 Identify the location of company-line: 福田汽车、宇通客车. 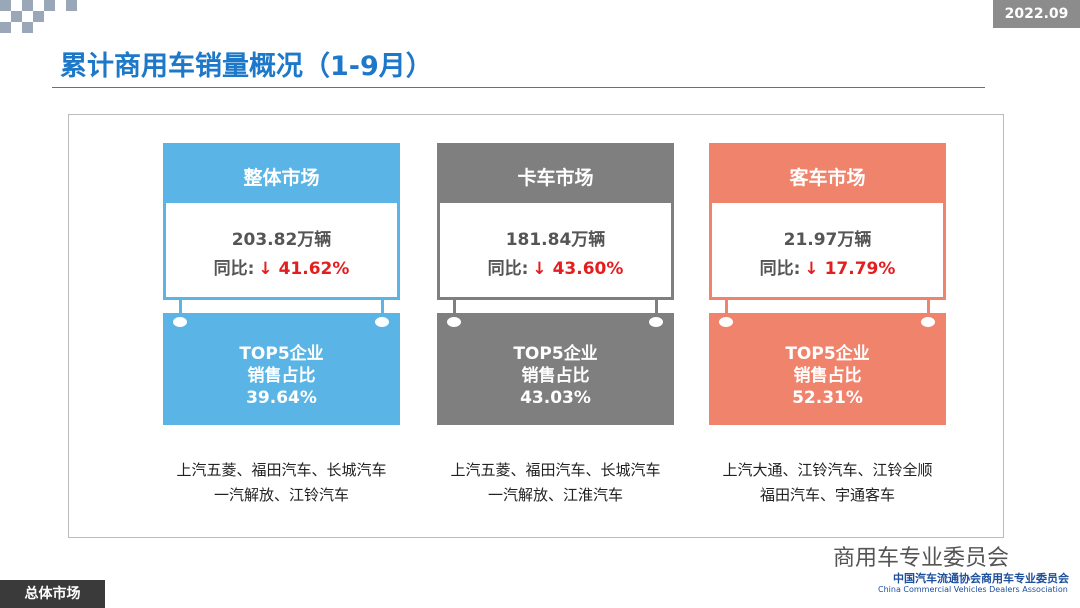
(827, 495).